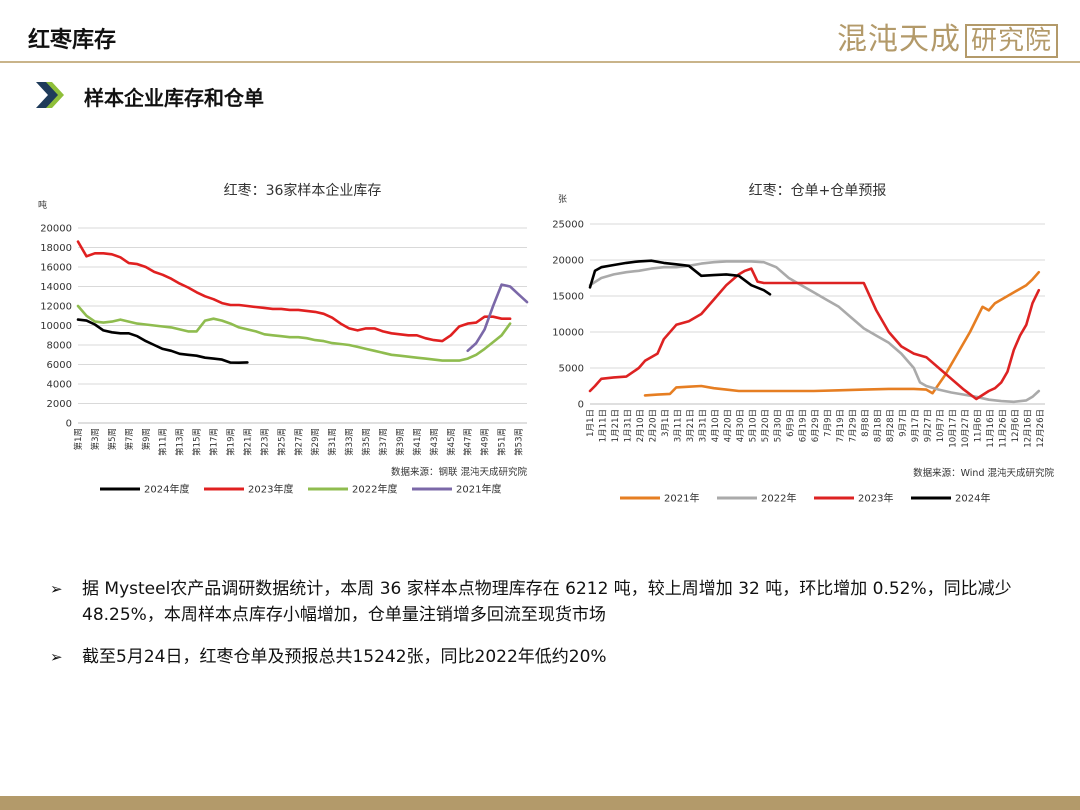 The image size is (1080, 810). I want to click on legend-label: 2022年度, so click(374, 489).